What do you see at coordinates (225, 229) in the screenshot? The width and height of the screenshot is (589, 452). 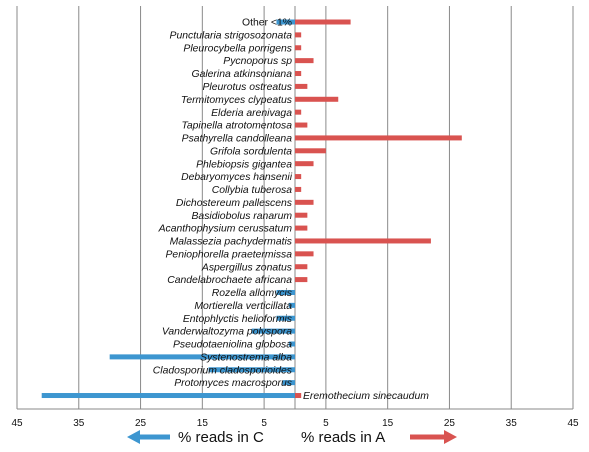 I see `category-label: Acanthophysium cerussatum` at bounding box center [225, 229].